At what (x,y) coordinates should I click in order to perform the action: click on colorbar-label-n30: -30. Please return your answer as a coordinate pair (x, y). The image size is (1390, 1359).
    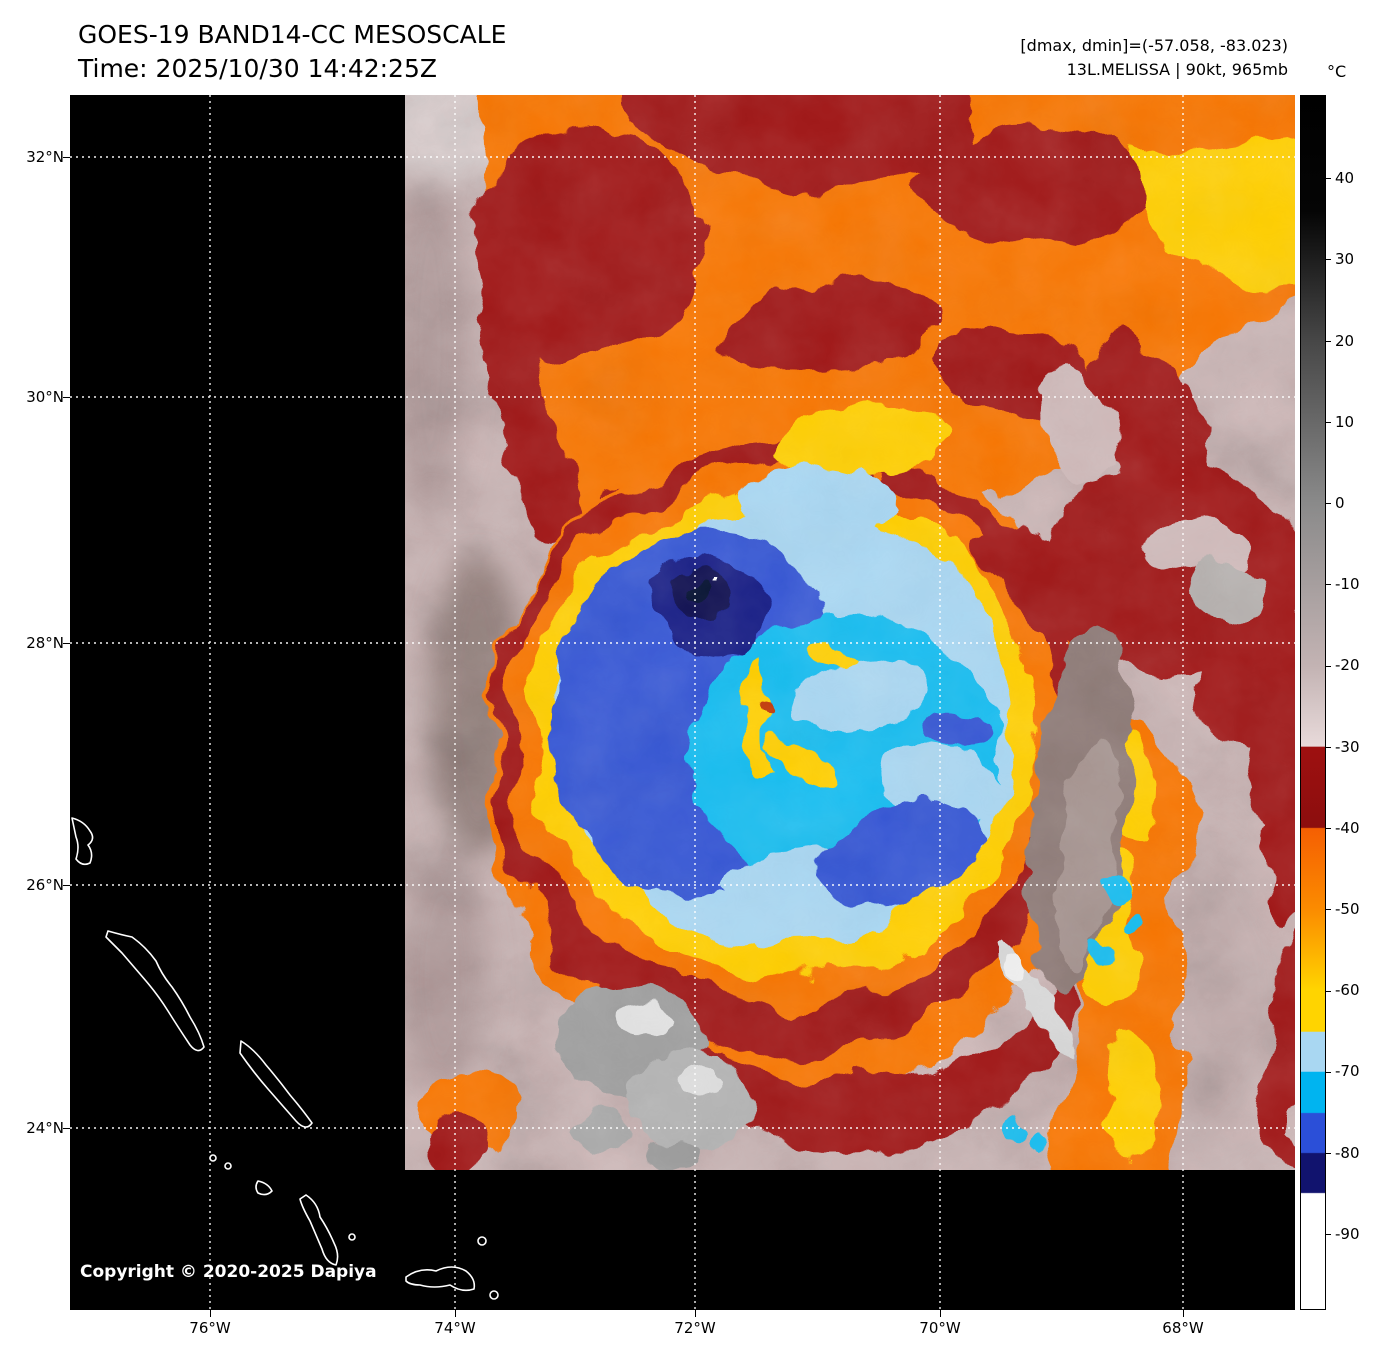
    Looking at the image, I should click on (1347, 747).